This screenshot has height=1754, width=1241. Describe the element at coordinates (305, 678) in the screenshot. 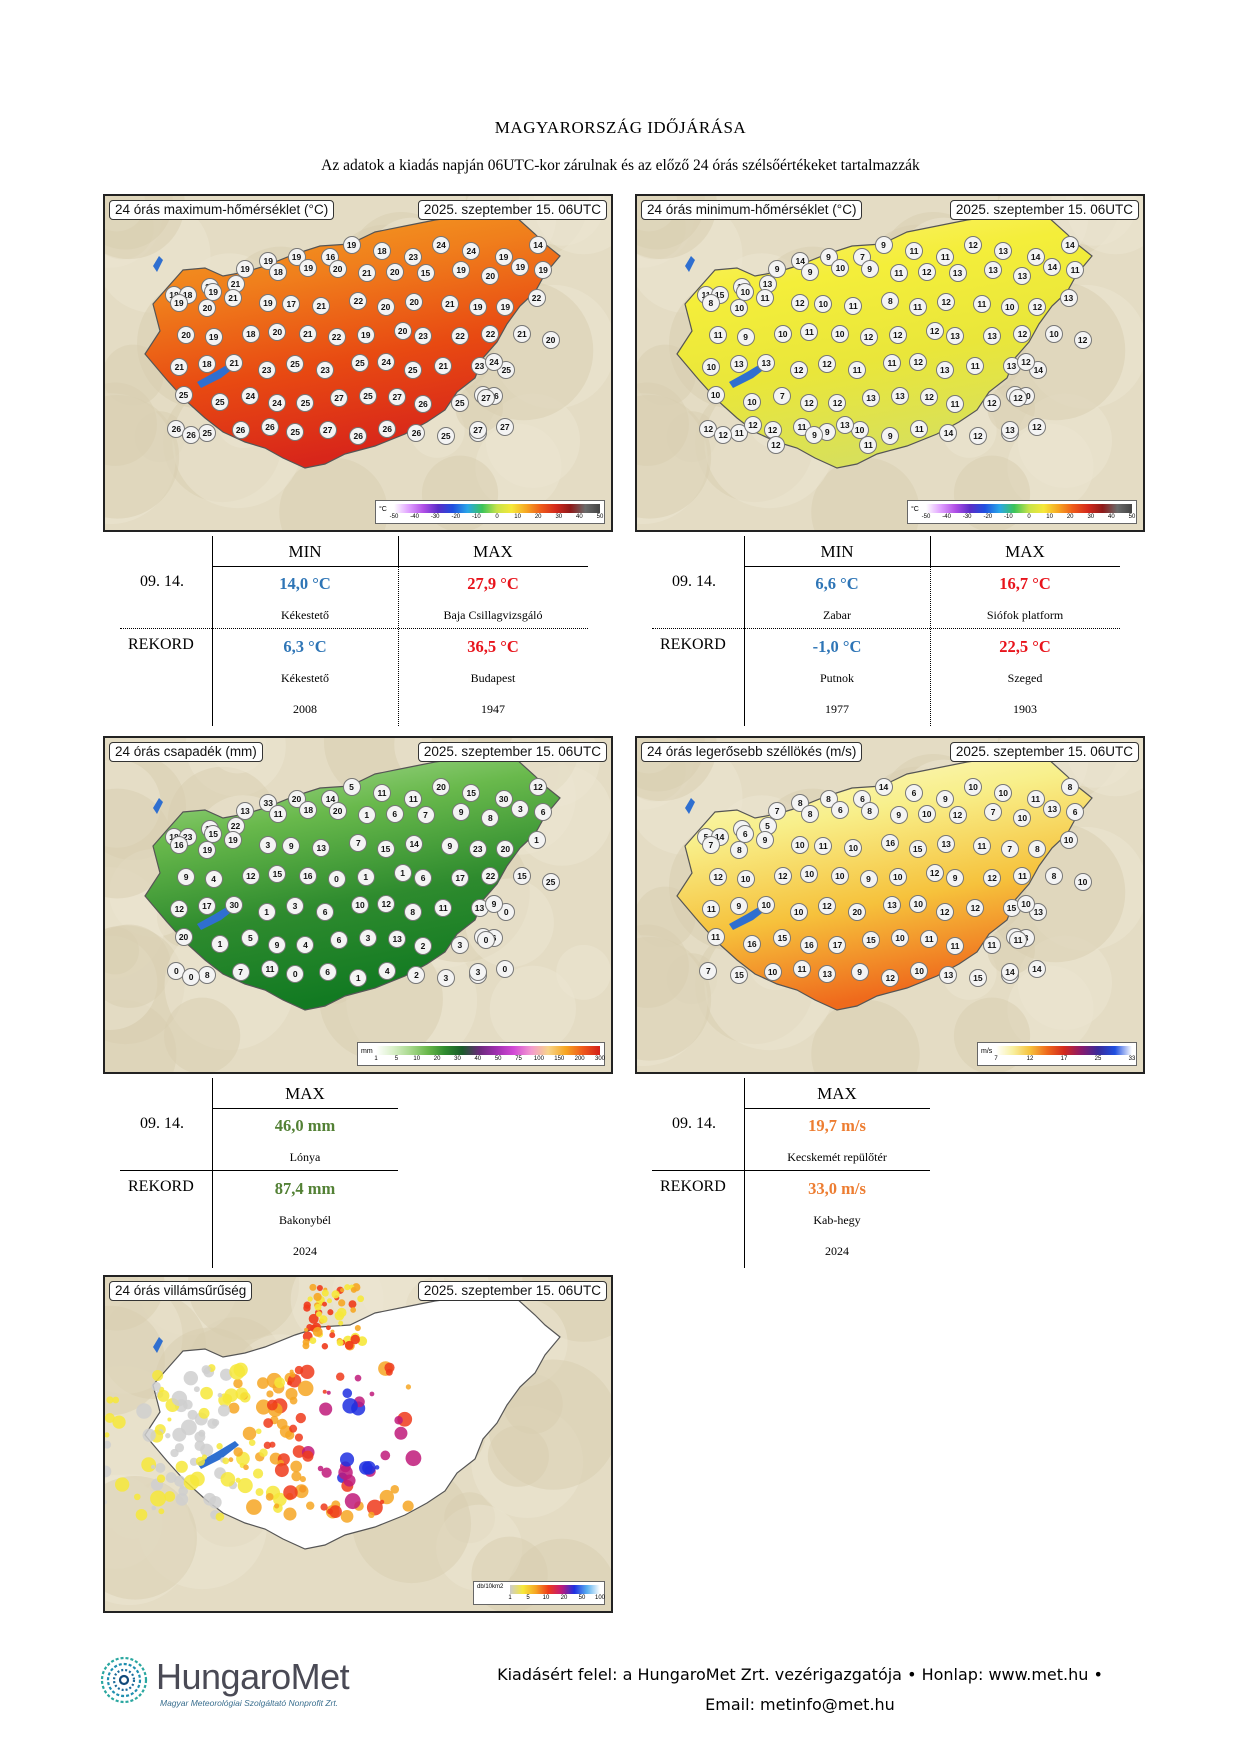

I see `record-min-station: Kékestető` at that location.